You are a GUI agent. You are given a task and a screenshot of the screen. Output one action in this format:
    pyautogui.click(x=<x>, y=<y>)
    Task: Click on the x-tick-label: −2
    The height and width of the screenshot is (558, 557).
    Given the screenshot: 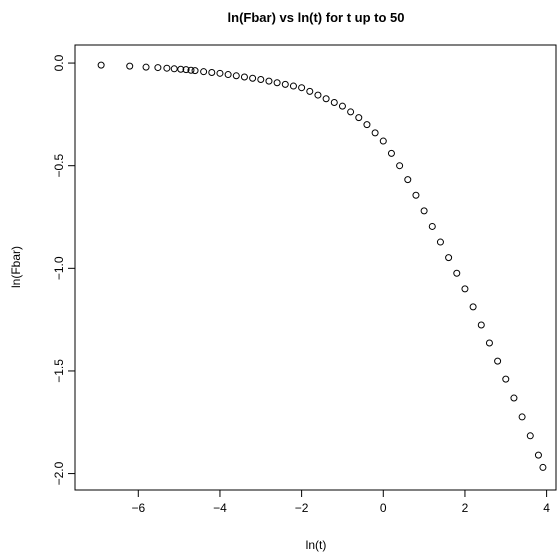 What is the action you would take?
    pyautogui.click(x=302, y=508)
    